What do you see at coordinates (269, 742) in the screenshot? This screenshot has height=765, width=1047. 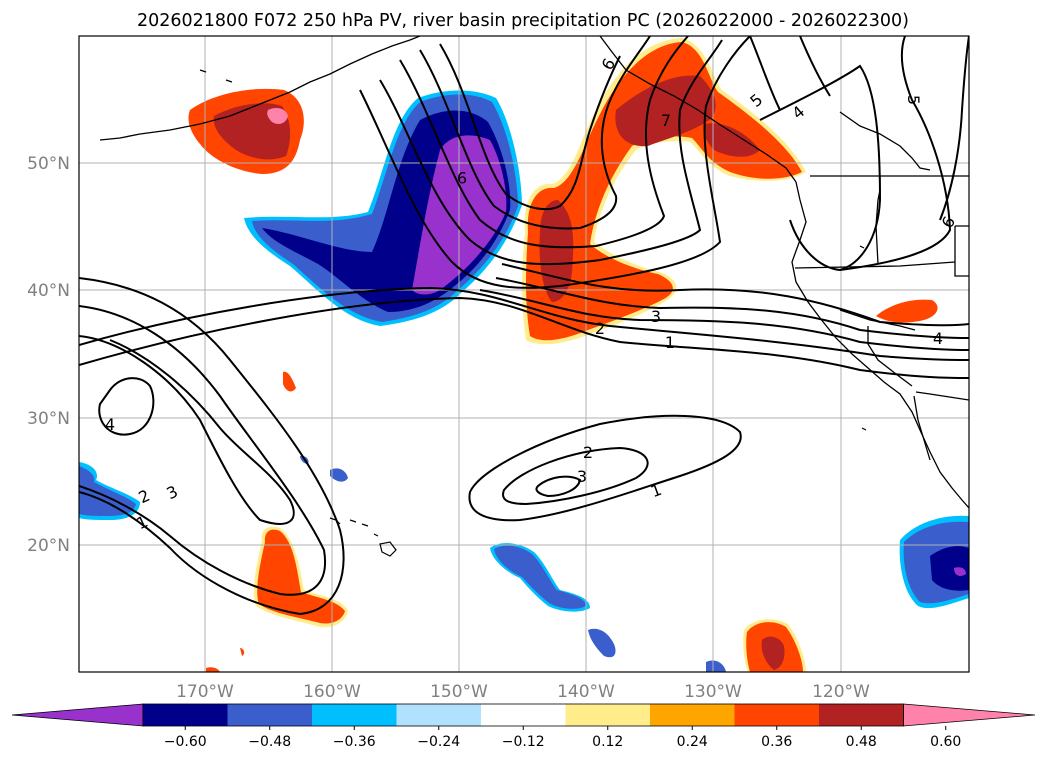 I see `colorbar-tick-label: −0.48` at bounding box center [269, 742].